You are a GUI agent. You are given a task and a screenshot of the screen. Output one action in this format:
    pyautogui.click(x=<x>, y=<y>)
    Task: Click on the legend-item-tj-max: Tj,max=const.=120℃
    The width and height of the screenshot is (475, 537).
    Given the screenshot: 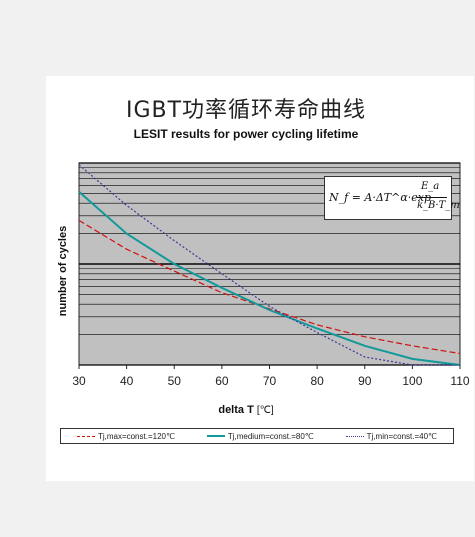 What is the action you would take?
    pyautogui.click(x=125, y=436)
    